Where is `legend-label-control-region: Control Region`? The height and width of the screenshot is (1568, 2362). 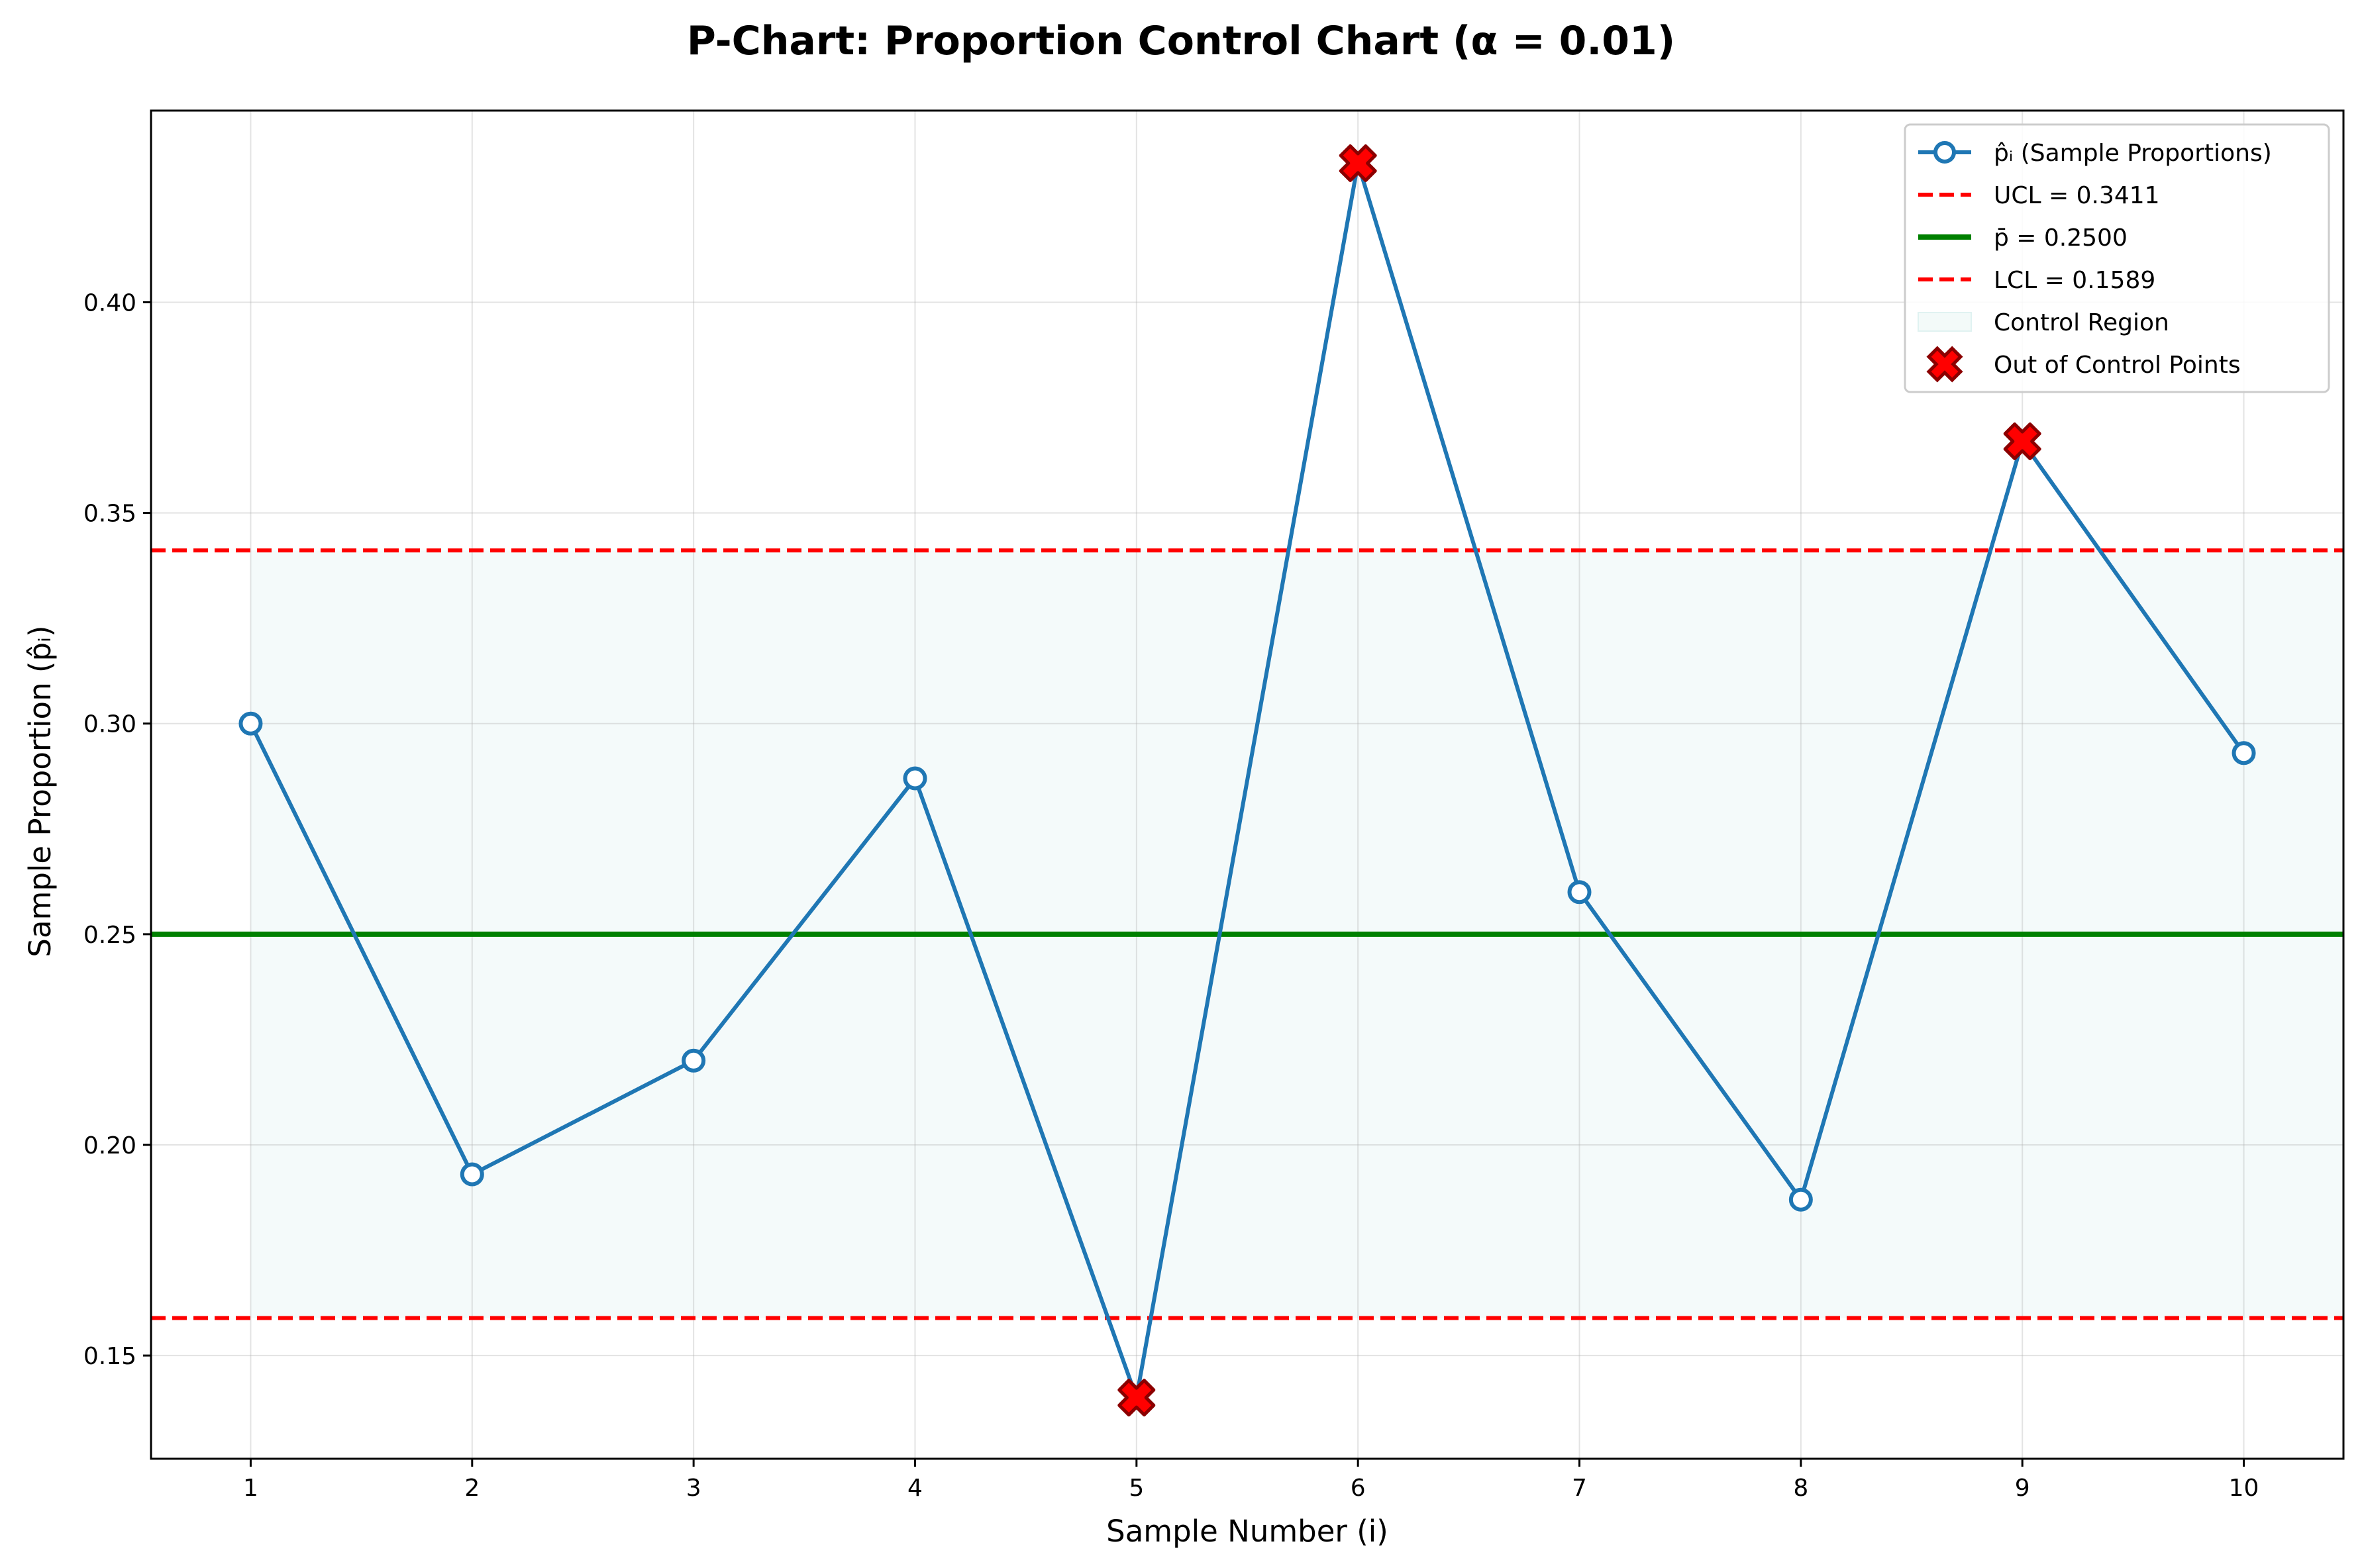 legend-label-control-region: Control Region is located at coordinates (2081, 322).